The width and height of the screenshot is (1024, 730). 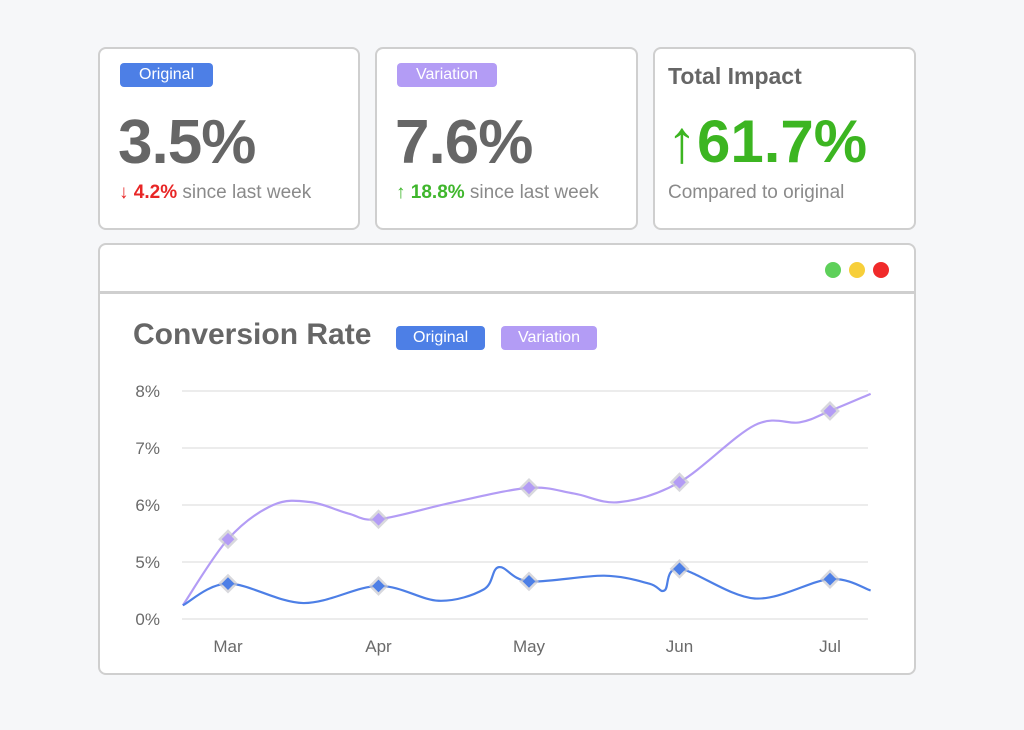 I want to click on minimize-dot-icon, so click(x=857, y=270).